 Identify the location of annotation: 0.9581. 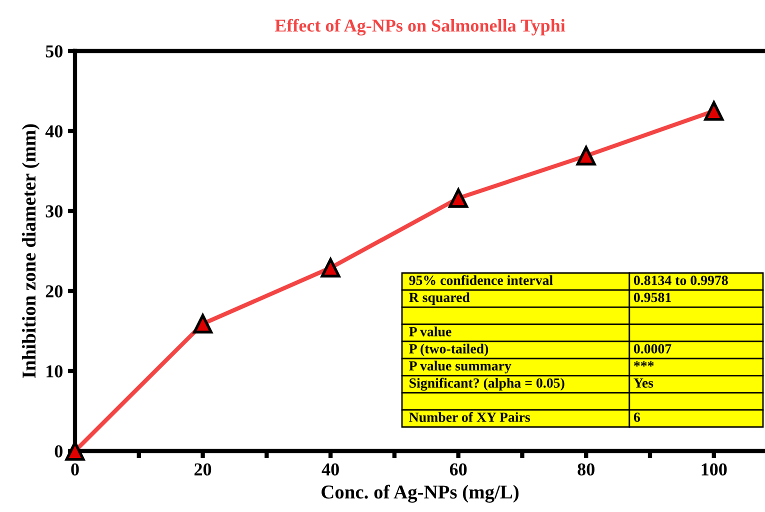
(652, 297).